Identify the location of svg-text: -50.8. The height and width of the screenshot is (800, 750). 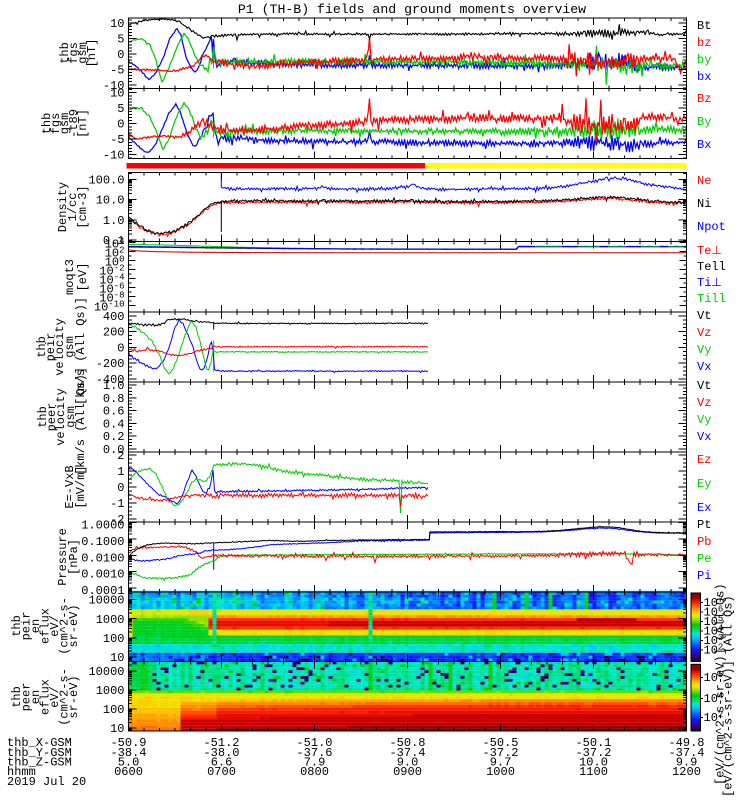
(407, 743).